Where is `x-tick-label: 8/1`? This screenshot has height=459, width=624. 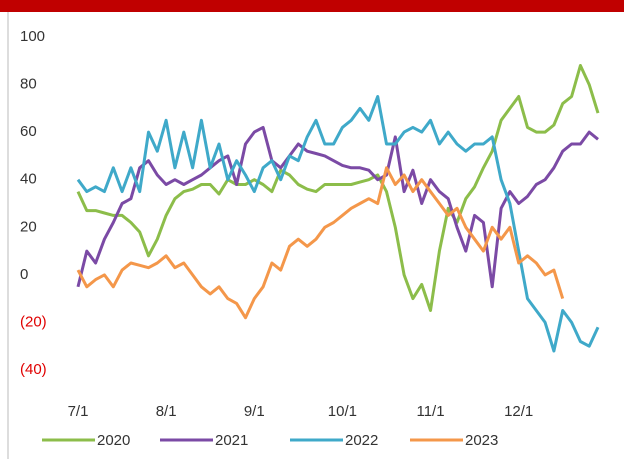
x-tick-label: 8/1 is located at coordinates (166, 411).